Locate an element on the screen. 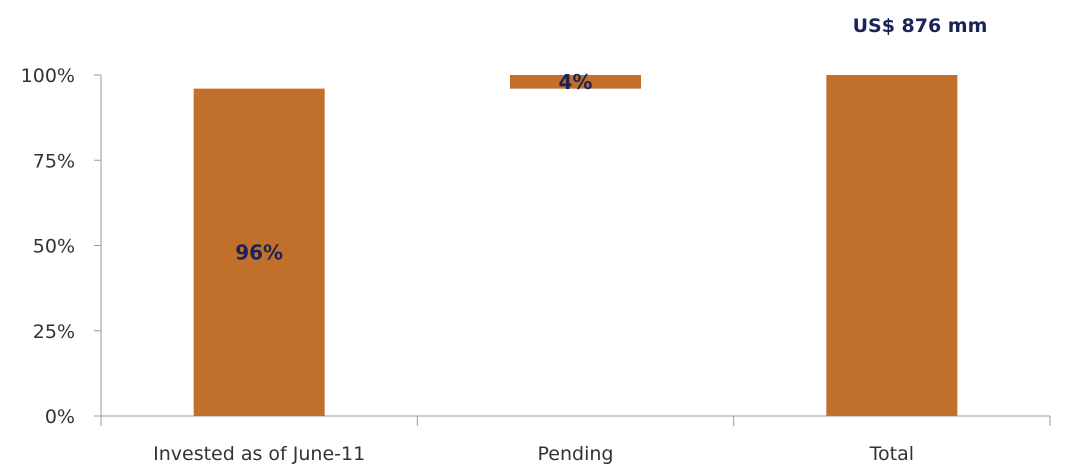 This screenshot has height=467, width=1072. total-annotation: US$ 876 mm is located at coordinates (920, 26).